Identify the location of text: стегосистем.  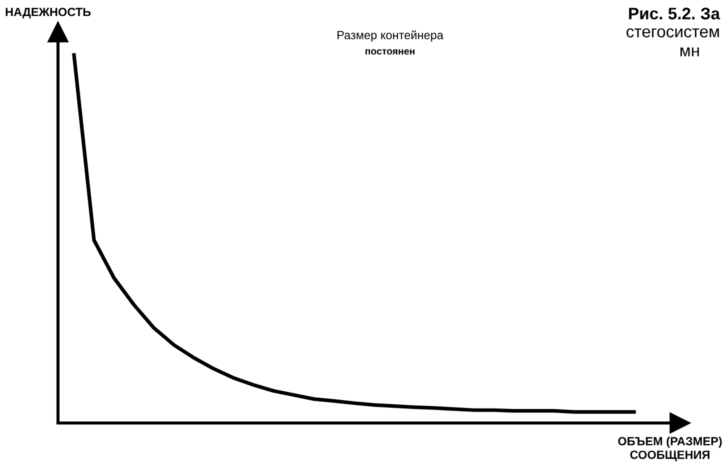
(672, 33).